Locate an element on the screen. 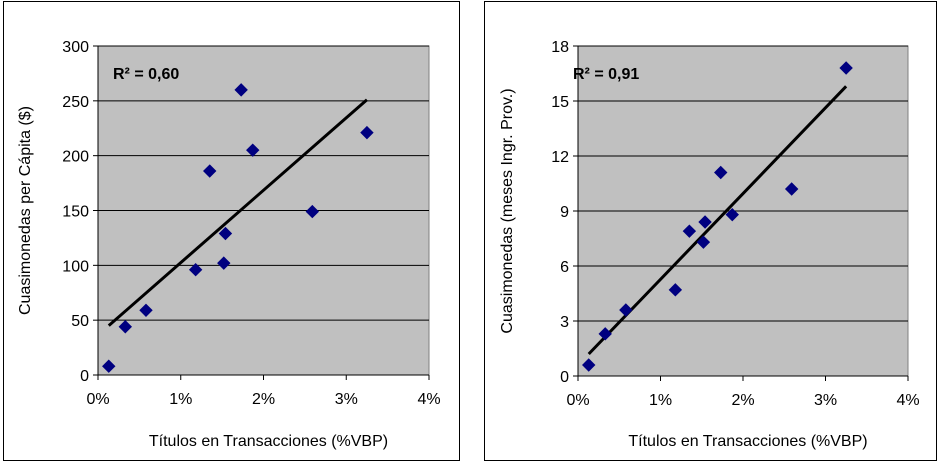 The width and height of the screenshot is (940, 463). c1-ytick-label-150: 150 is located at coordinates (75, 212).